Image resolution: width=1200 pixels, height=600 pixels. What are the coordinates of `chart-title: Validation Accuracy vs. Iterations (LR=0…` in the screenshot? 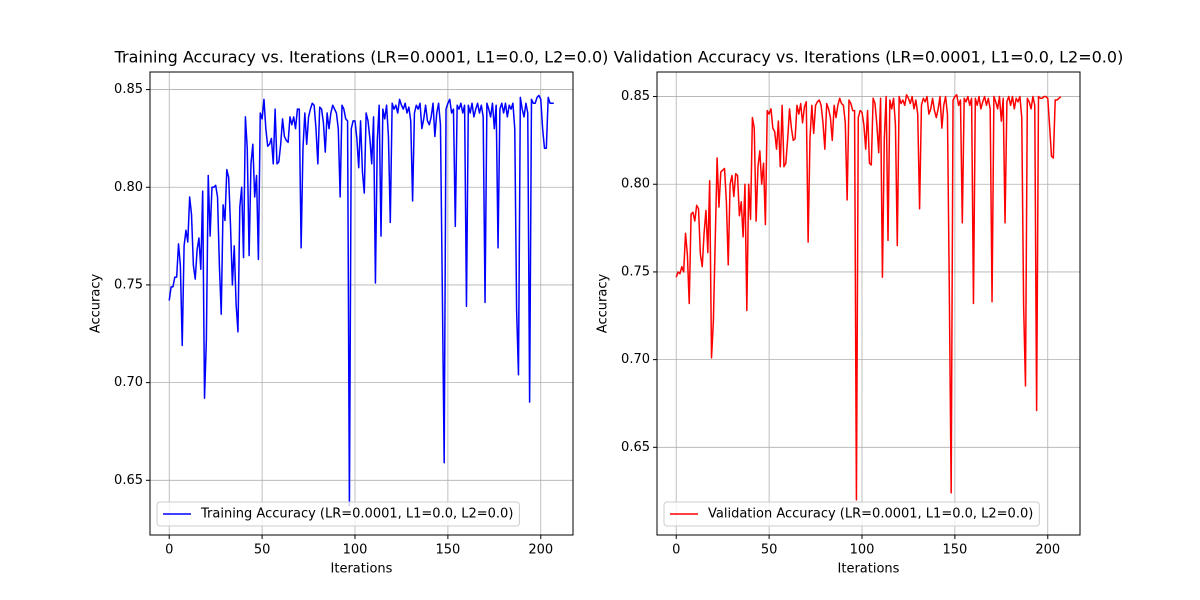 It's located at (869, 57).